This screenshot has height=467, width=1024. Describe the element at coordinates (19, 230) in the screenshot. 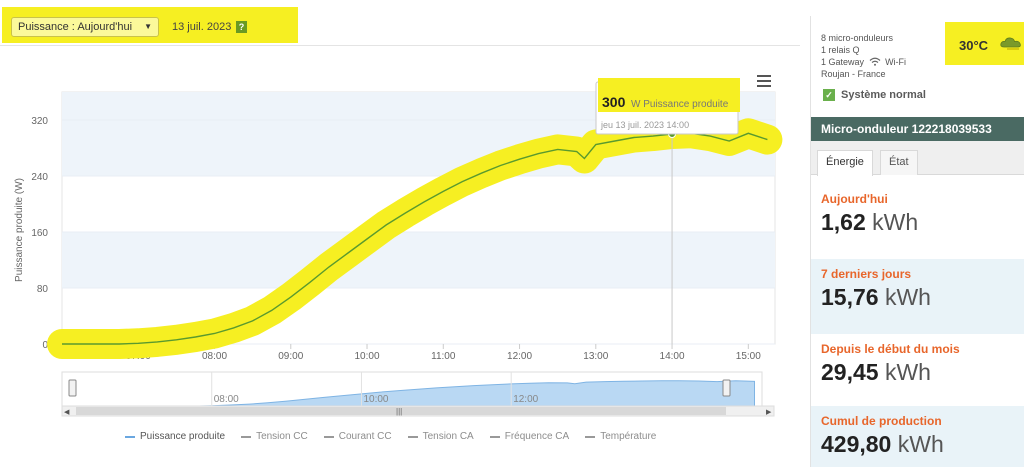

I see `y-axis-label: Puissance produite (W)` at that location.